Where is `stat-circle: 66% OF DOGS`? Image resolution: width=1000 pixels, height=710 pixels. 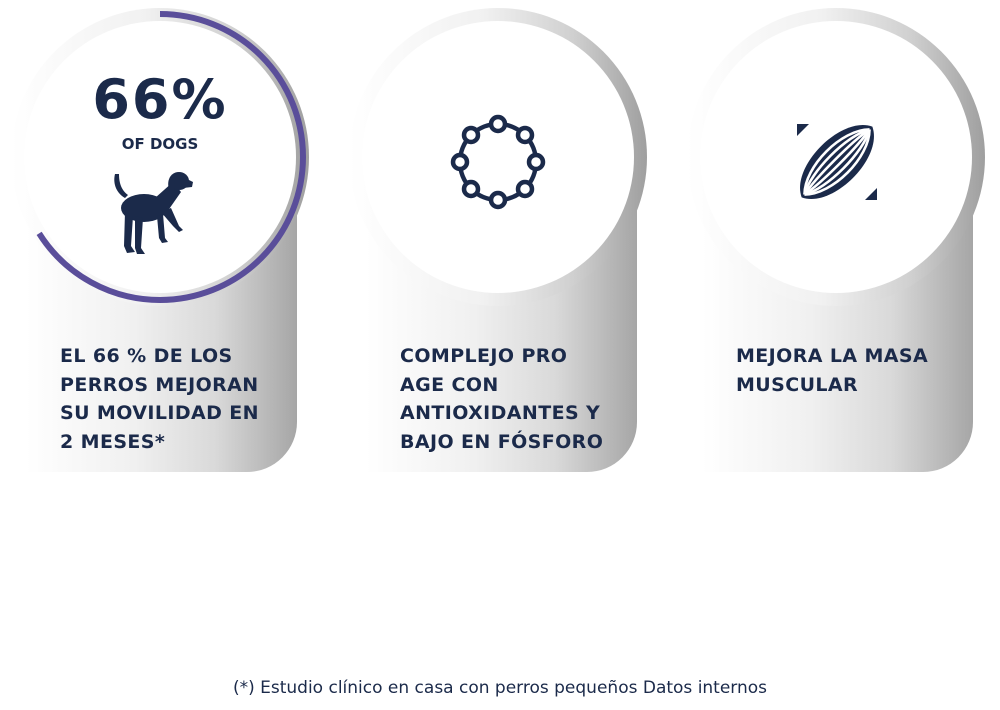 stat-circle: 66% OF DOGS is located at coordinates (160, 157).